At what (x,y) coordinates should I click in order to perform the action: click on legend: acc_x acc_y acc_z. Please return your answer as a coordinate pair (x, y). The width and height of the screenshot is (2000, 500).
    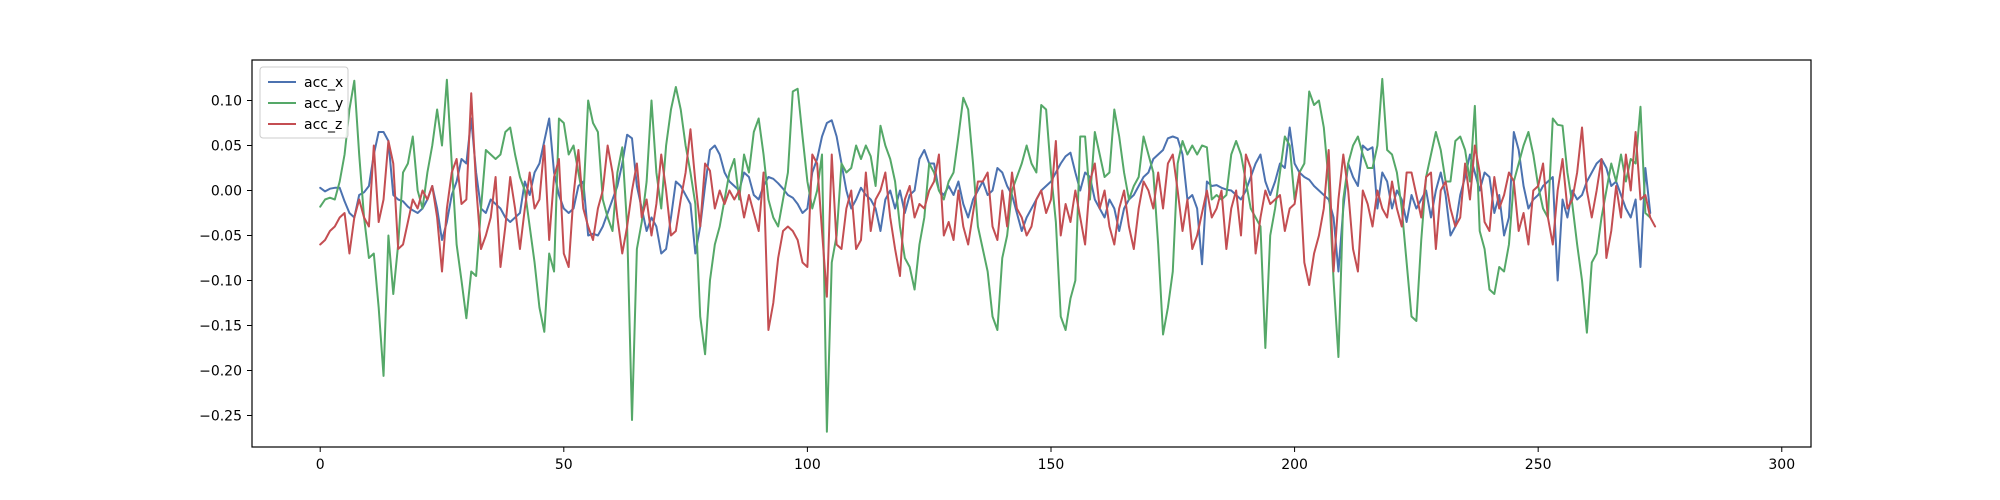
    Looking at the image, I should click on (304, 102).